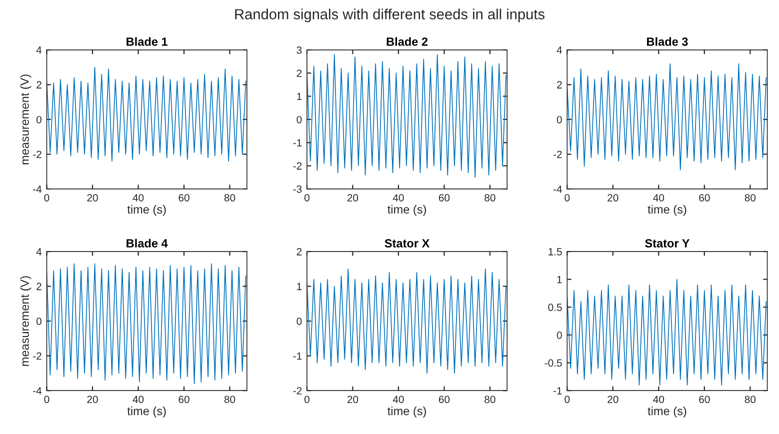 The width and height of the screenshot is (779, 434). Describe the element at coordinates (555, 252) in the screenshot. I see `y-tick-label: 1.5` at that location.